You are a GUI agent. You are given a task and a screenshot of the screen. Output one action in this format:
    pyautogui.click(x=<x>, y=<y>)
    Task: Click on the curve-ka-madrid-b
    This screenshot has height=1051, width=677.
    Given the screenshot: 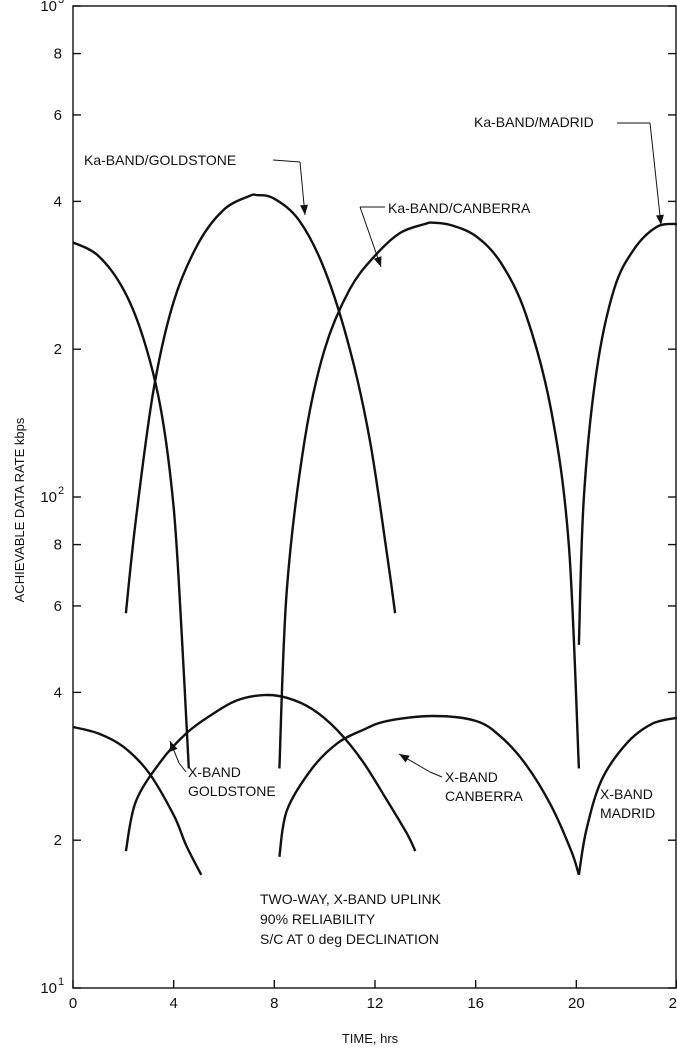 What is the action you would take?
    pyautogui.click(x=628, y=434)
    